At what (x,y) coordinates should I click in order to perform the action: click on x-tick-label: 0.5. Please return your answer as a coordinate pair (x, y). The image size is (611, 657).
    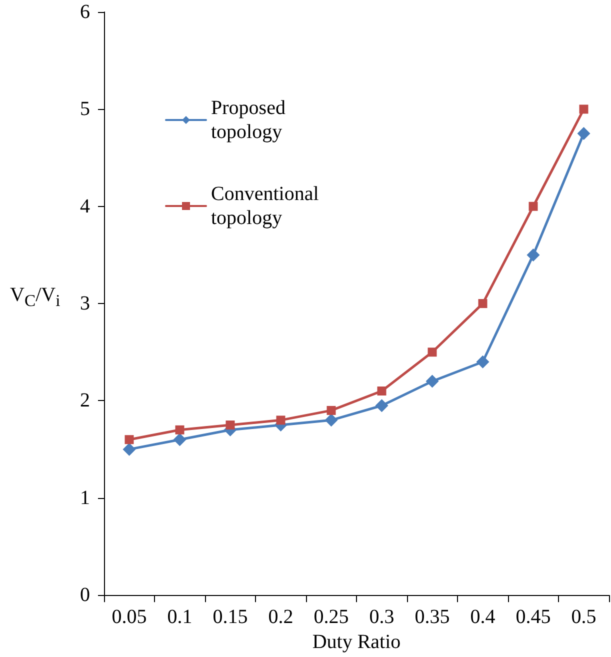
    Looking at the image, I should click on (583, 617).